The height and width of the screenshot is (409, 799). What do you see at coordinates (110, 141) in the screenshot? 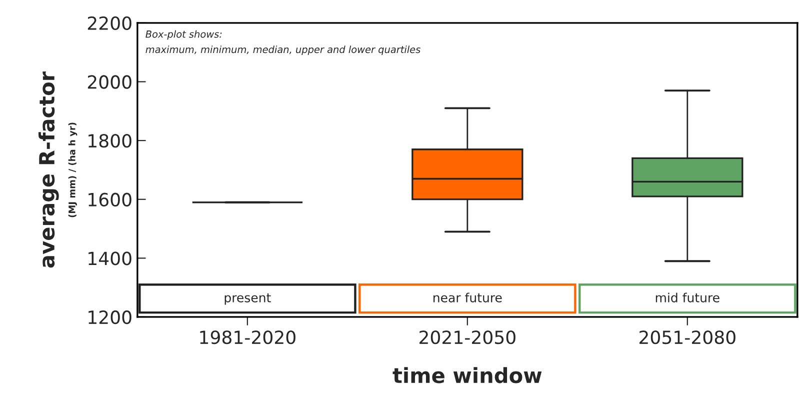
I see `y-tick-label: 1800` at bounding box center [110, 141].